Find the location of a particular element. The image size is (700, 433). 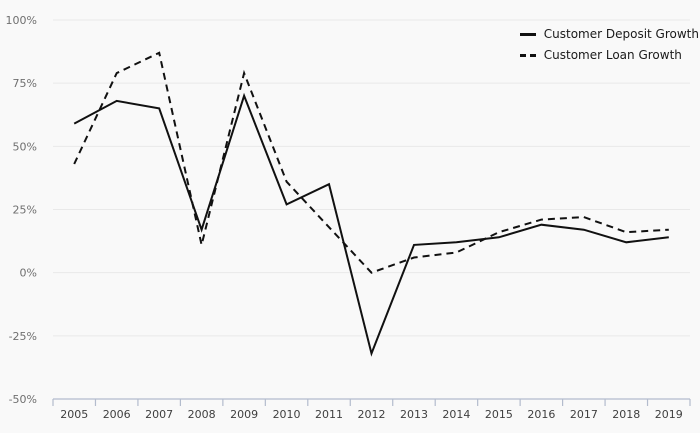

x-axis-tick-label: 2014 is located at coordinates (456, 414).